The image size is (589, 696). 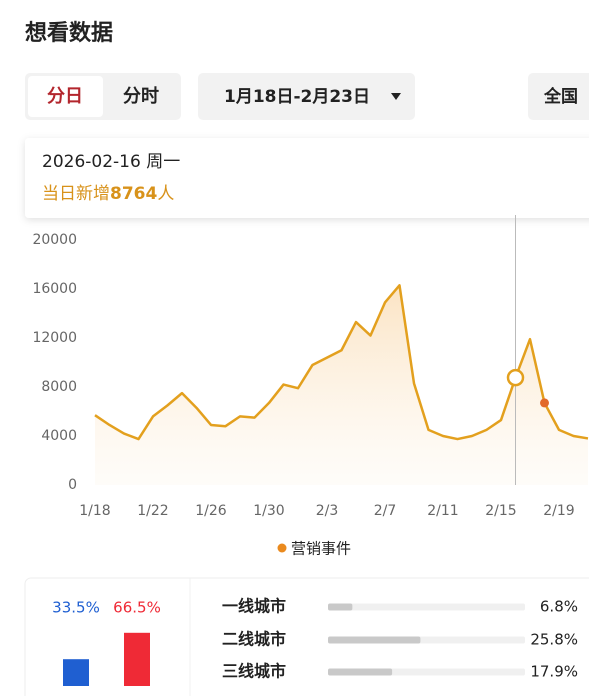 I want to click on event-marker, so click(x=544, y=403).